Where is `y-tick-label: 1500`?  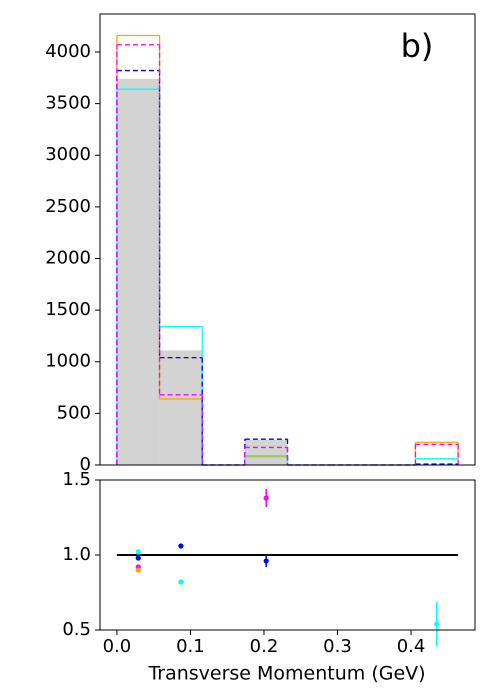
y-tick-label: 1500 is located at coordinates (68, 309).